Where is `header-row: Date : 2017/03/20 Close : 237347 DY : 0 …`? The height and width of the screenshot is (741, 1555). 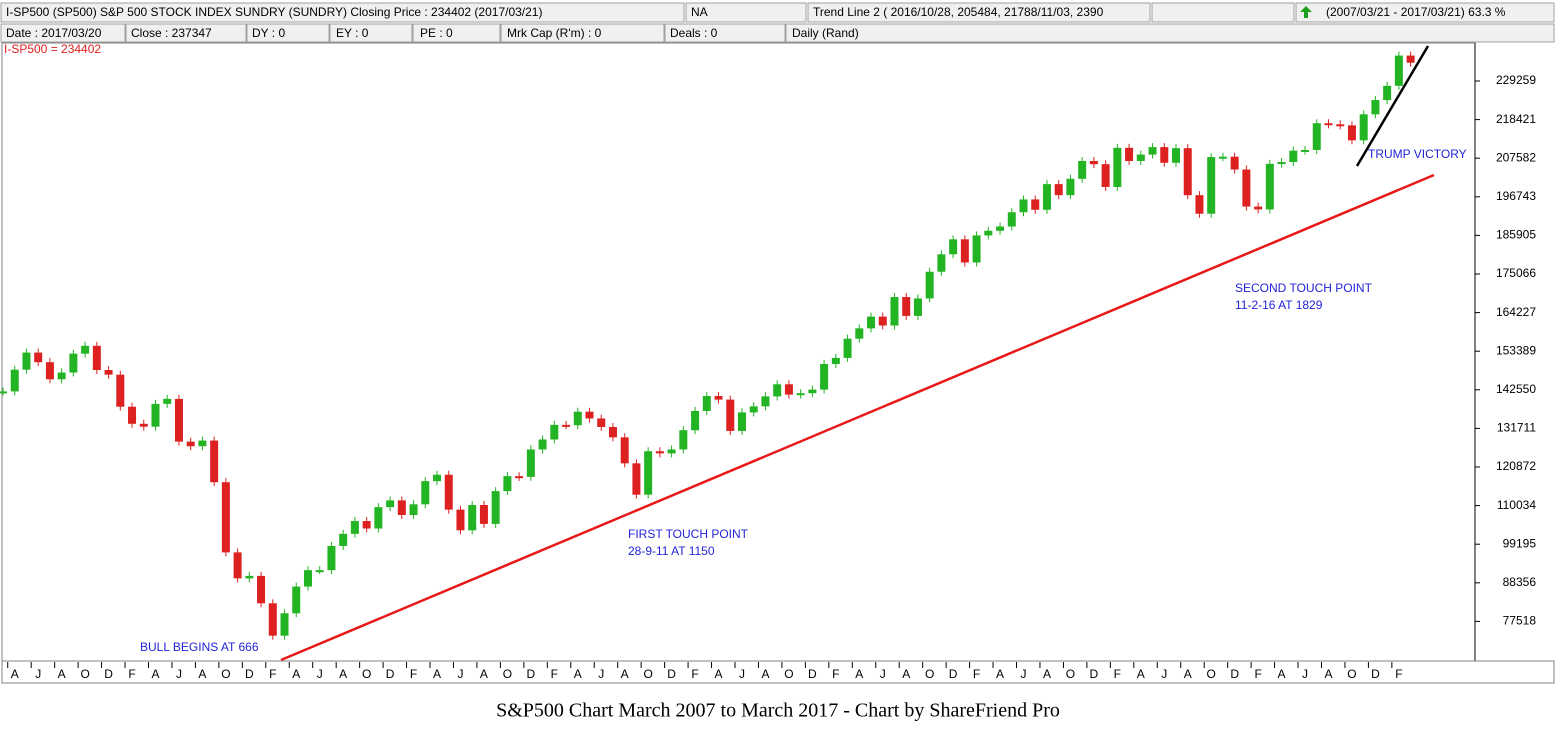
header-row: Date : 2017/03/20 Close : 237347 DY : 0 … is located at coordinates (777, 33).